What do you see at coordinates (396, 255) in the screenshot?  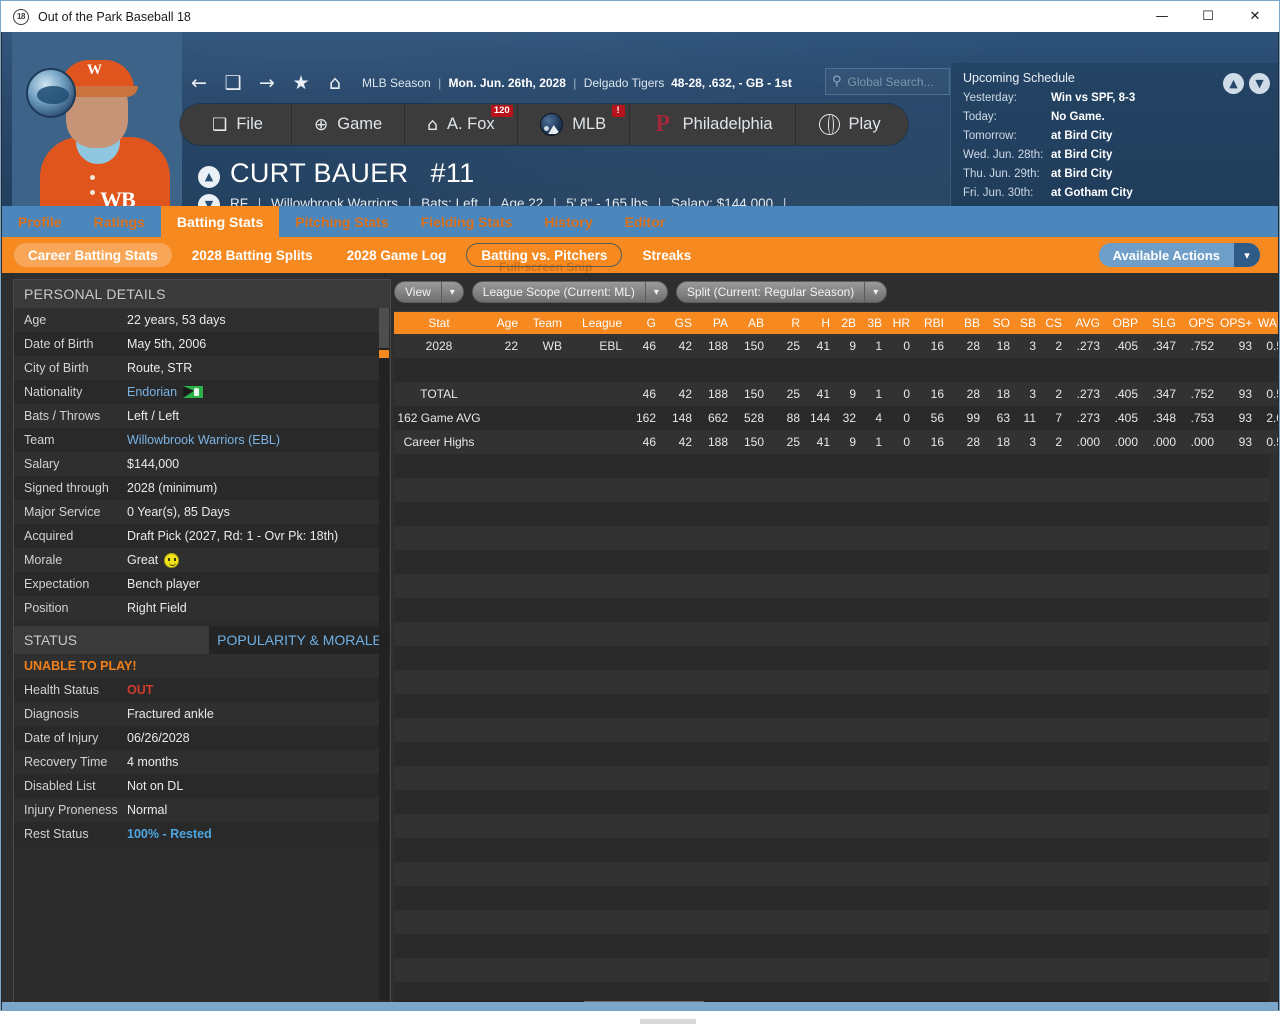 I see `subtab-game-log: 2028 Game Log` at bounding box center [396, 255].